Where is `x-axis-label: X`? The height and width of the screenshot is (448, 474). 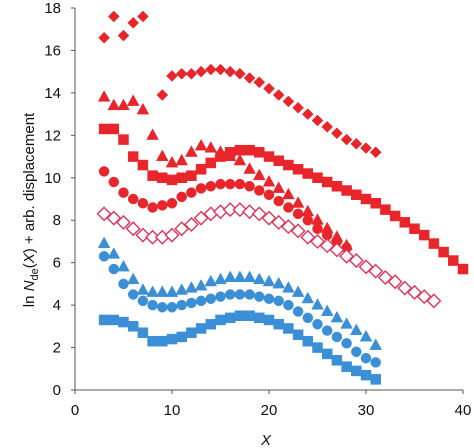 x-axis-label: X is located at coordinates (266, 440).